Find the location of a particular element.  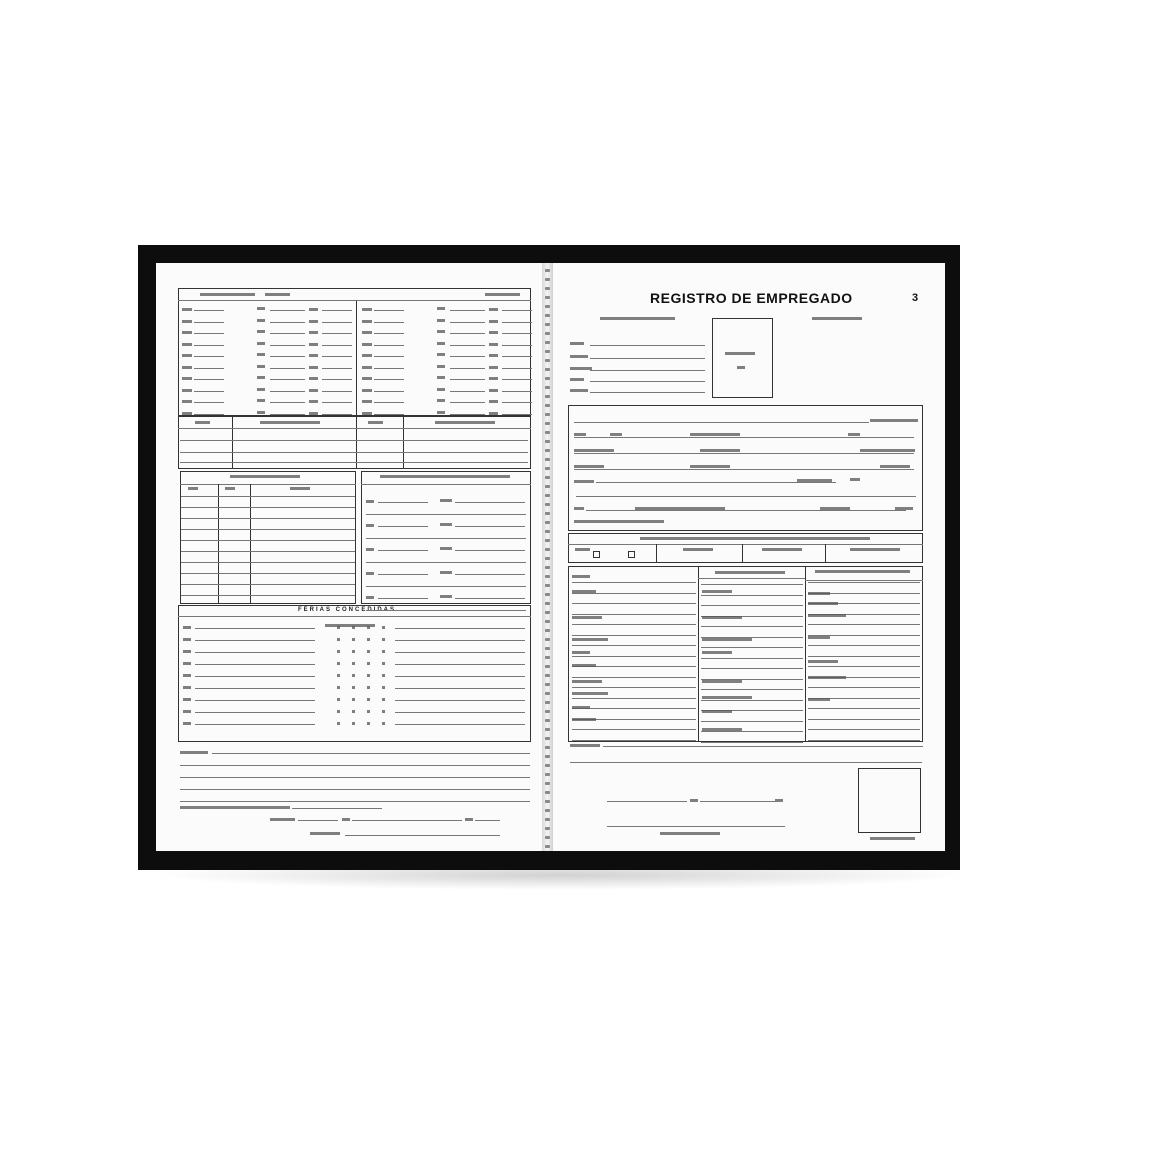

vacations-section-heading: FÉRIAS CONCEDIDAS is located at coordinates (347, 610).